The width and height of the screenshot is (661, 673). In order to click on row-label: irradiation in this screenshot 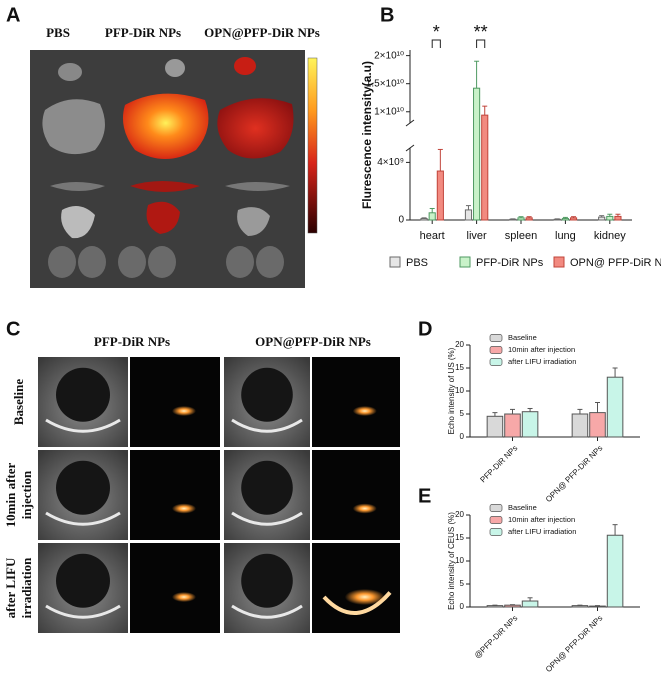, I will do `click(26, 587)`.